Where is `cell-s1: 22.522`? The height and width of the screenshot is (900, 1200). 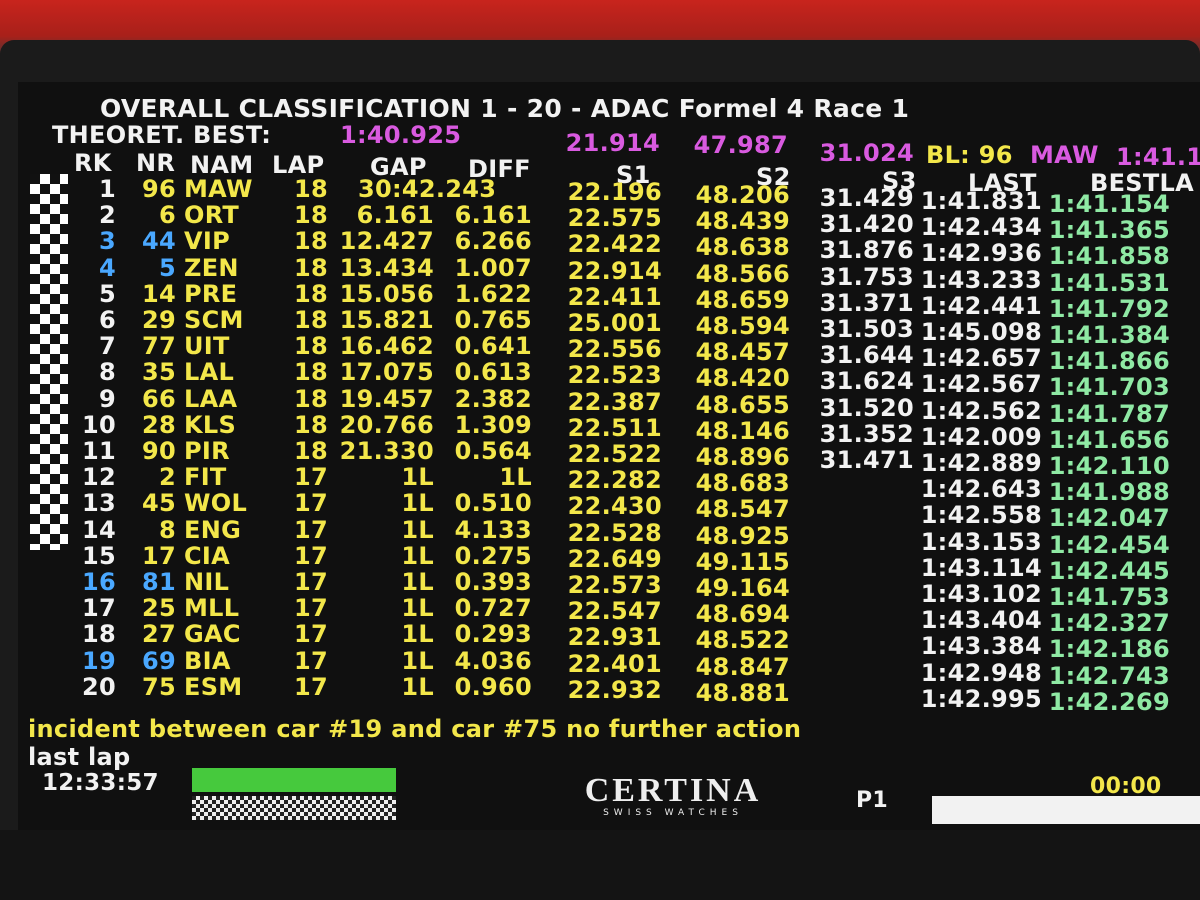
cell-s1: 22.522 is located at coordinates (614, 454).